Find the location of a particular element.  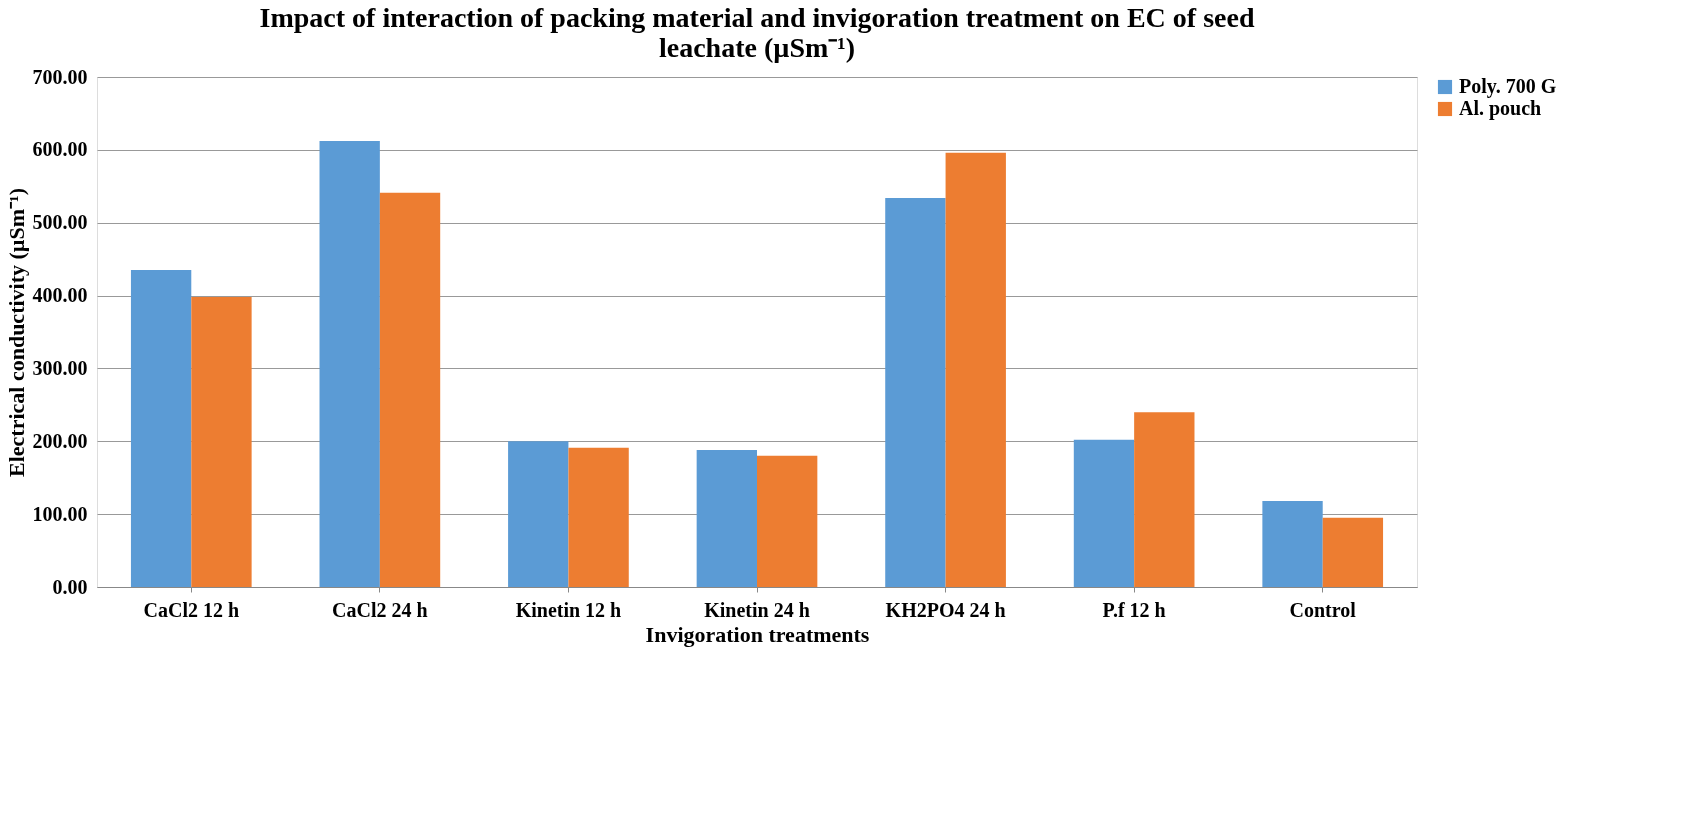

x-axis-title: Invigoration treatments is located at coordinates (757, 634).